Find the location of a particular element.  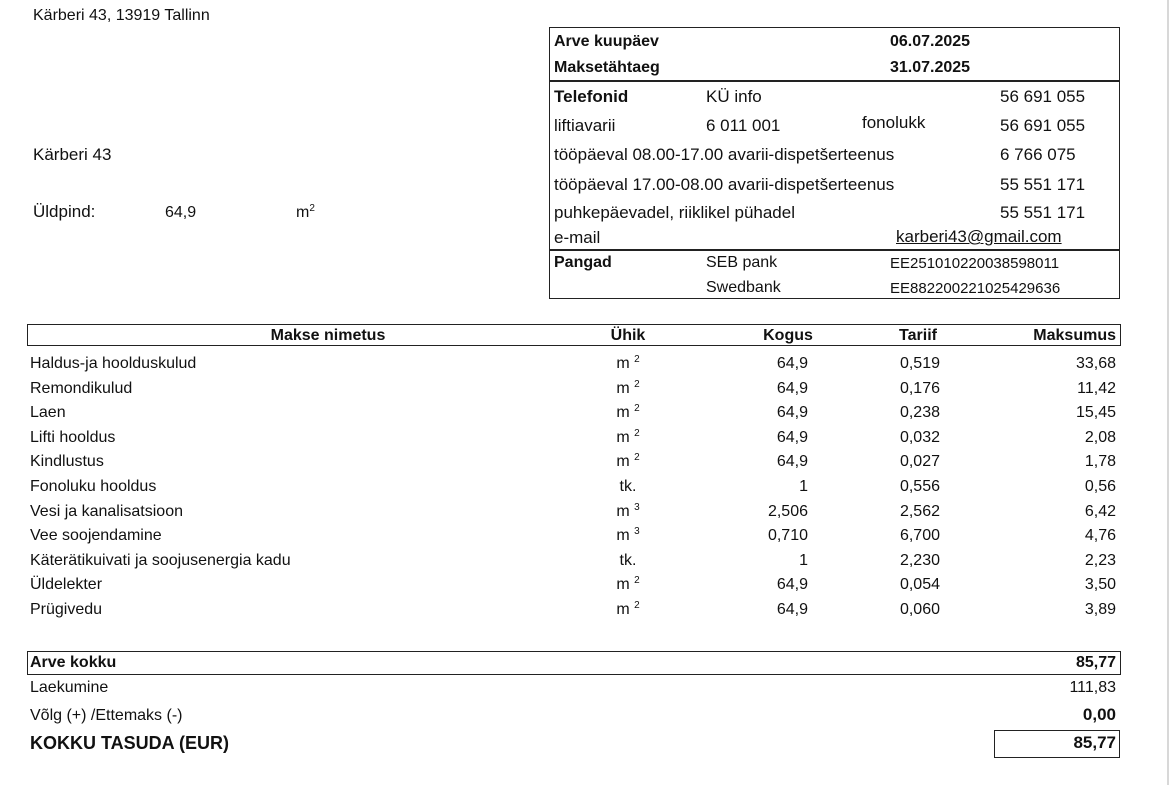

table-header is located at coordinates (574, 335).